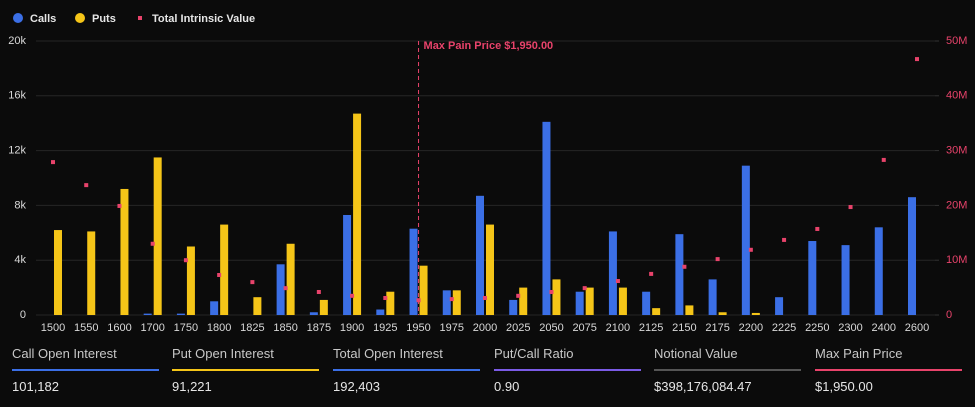 This screenshot has height=407, width=975. Describe the element at coordinates (252, 328) in the screenshot. I see `x-tick-label: 1825` at that location.